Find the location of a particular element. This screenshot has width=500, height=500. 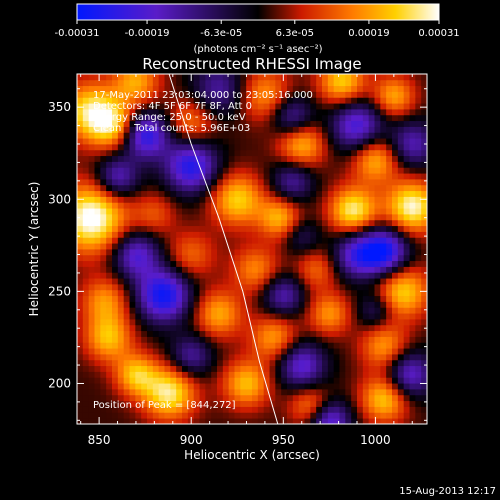

footer-timestamp: 15-Aug-2013 12:17 is located at coordinates (447, 491).